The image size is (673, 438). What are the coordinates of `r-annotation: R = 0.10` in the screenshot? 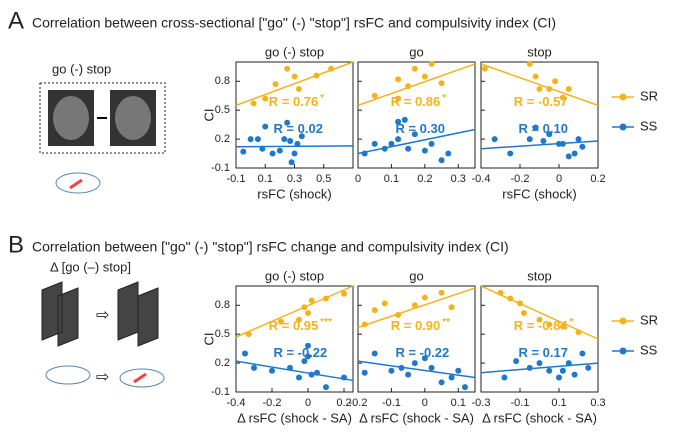 It's located at (543, 128).